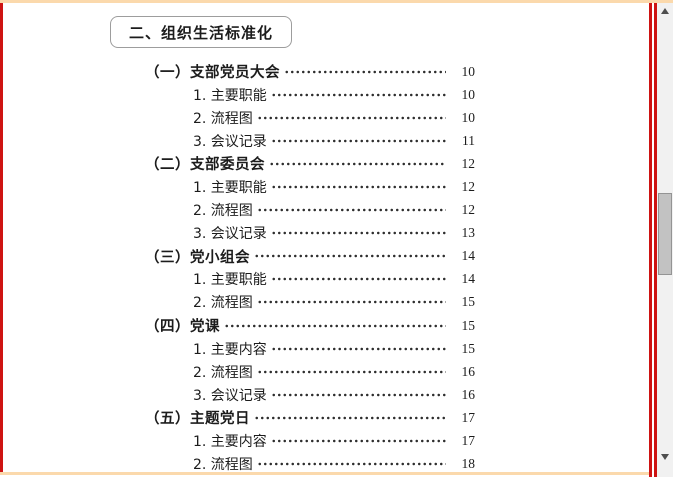 The height and width of the screenshot is (477, 673). I want to click on toc-entry: （四）党课 15, so click(310, 326).